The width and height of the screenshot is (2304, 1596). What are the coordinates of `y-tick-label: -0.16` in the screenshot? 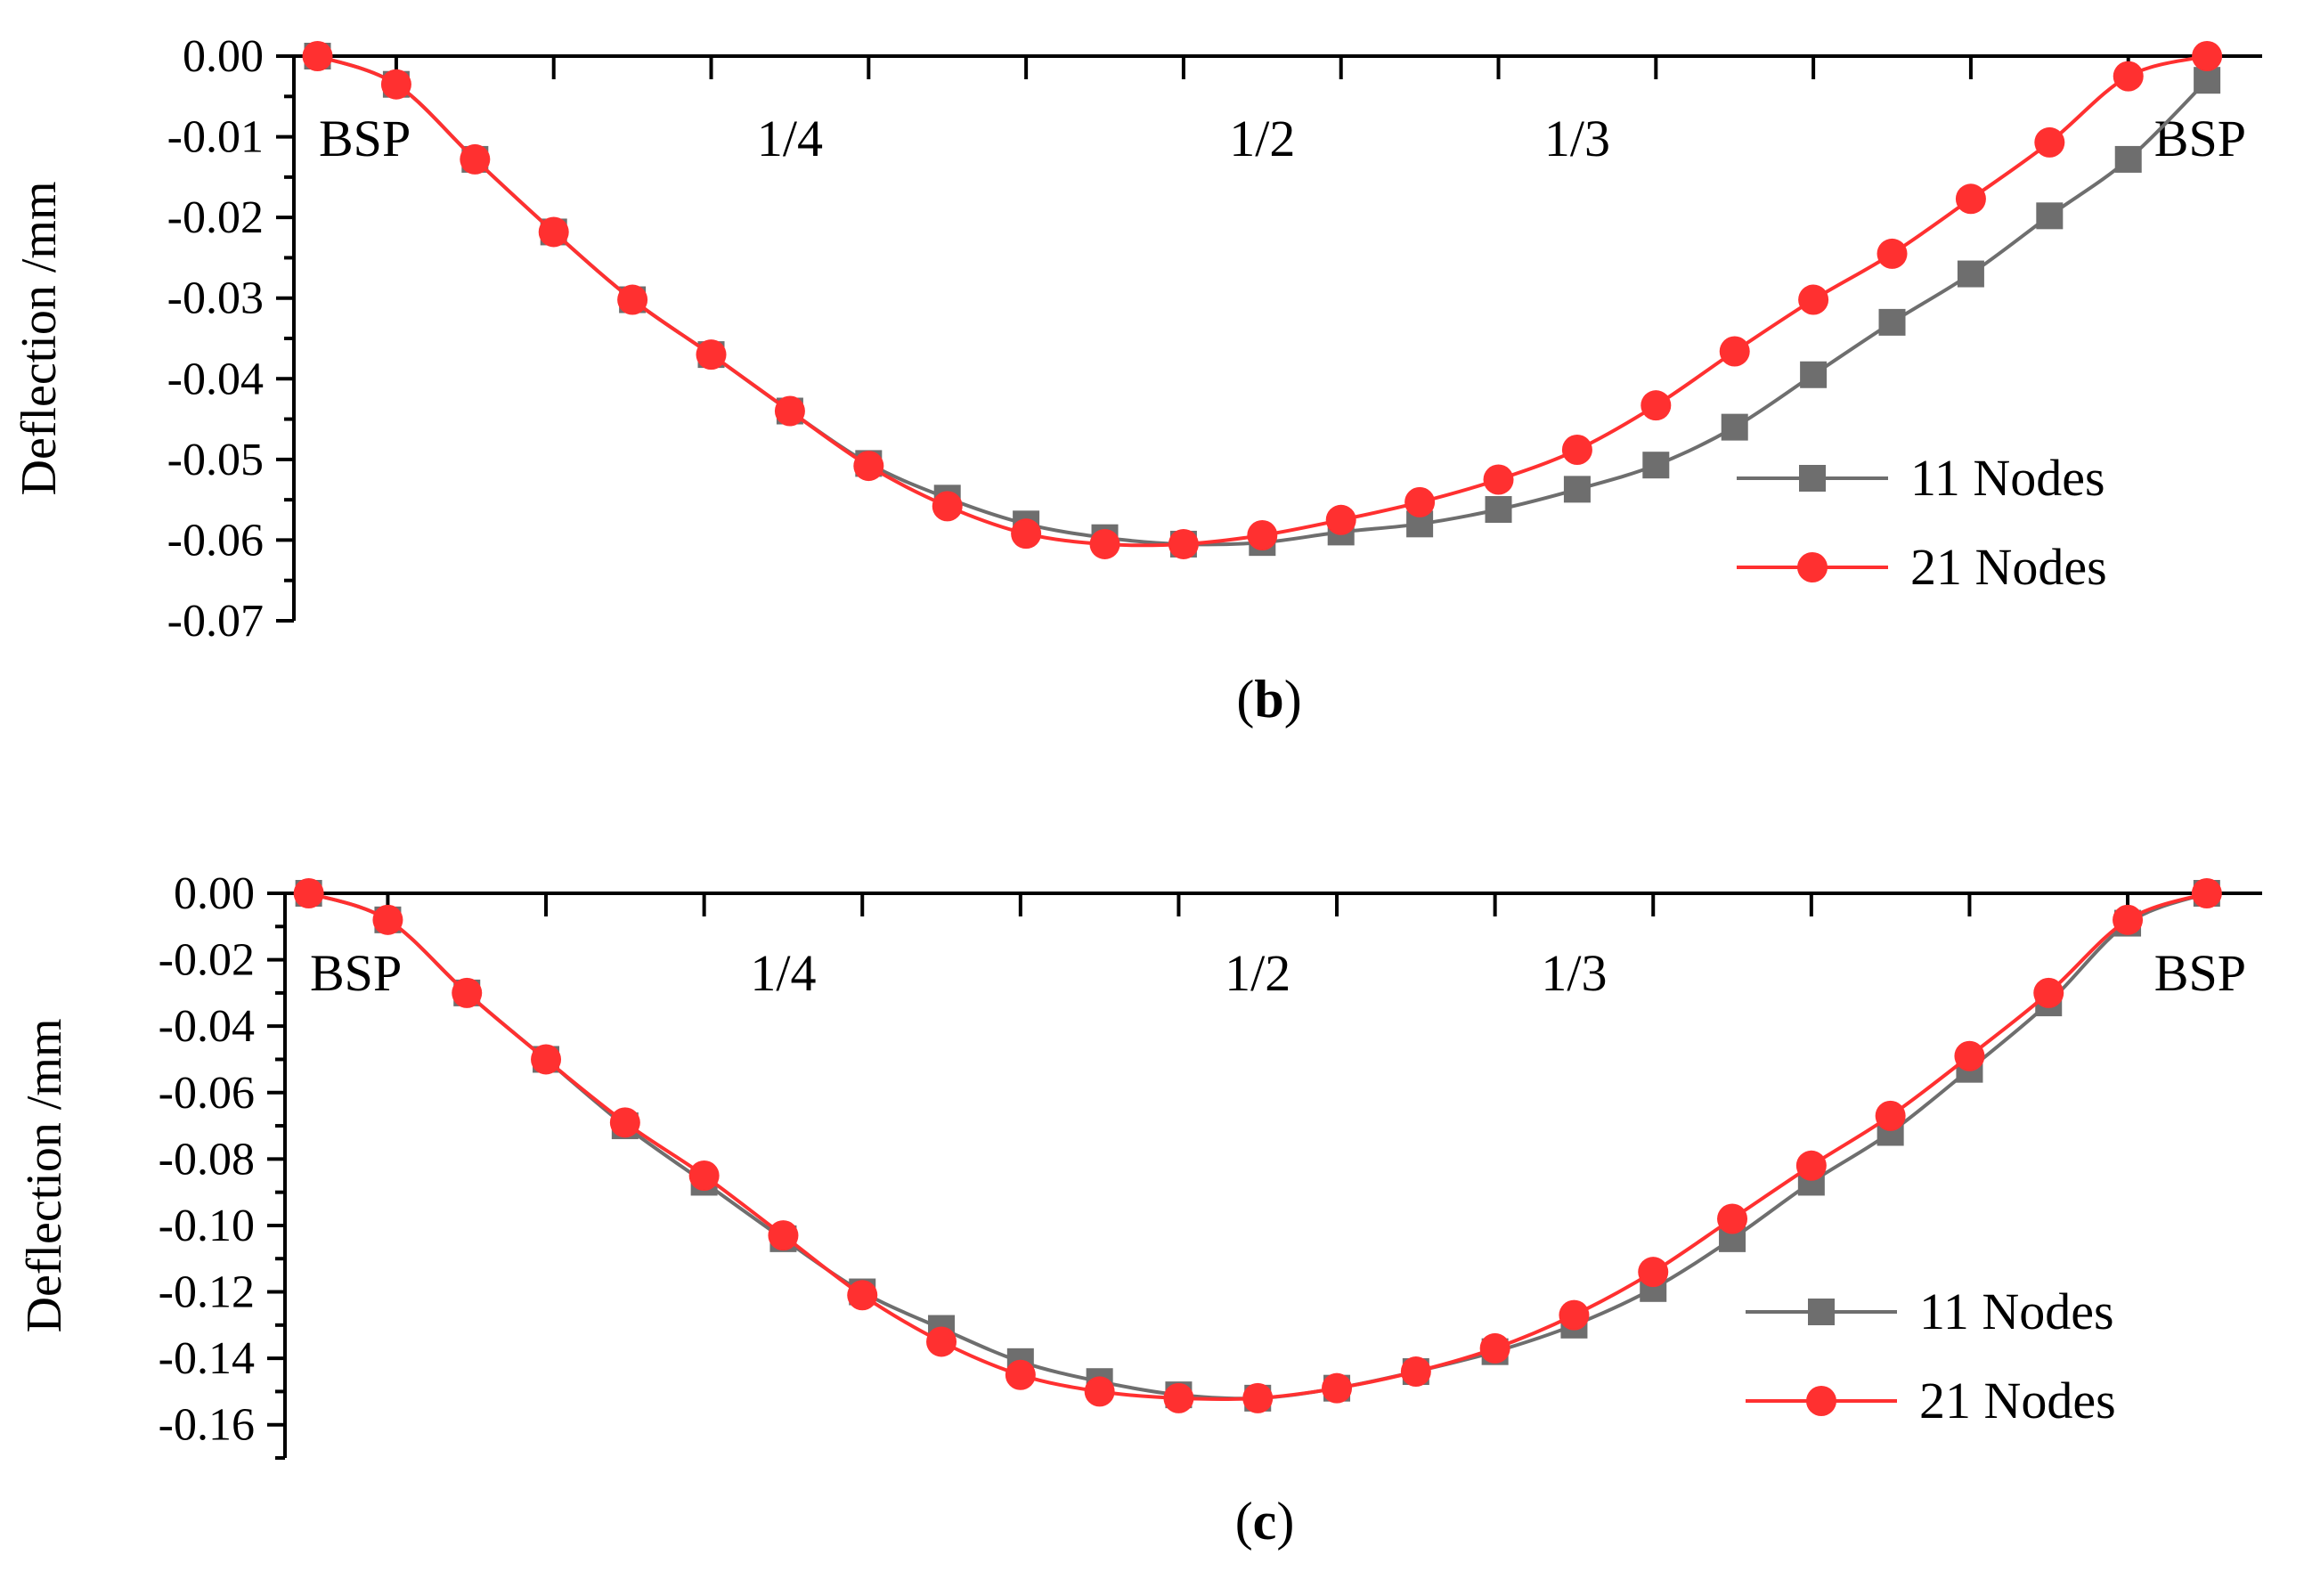 It's located at (207, 1425).